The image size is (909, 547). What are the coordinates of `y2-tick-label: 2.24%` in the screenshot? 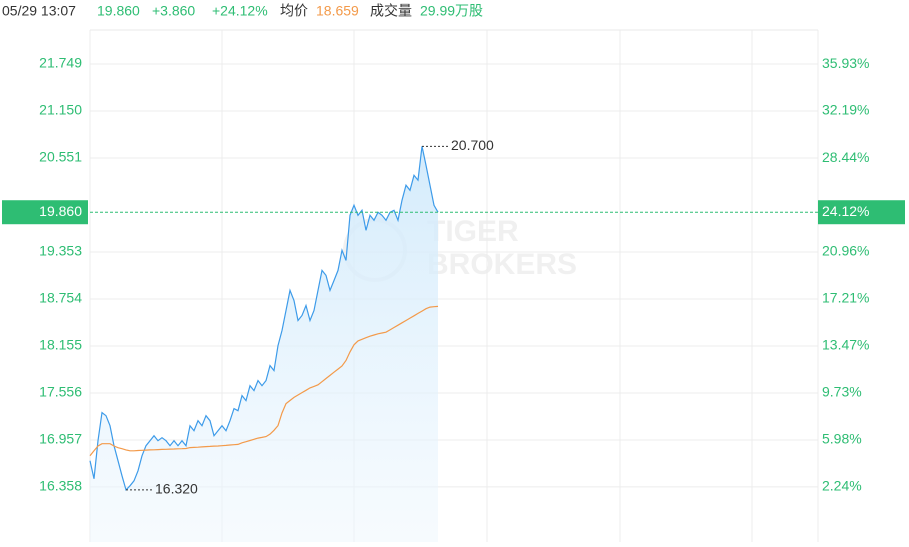 It's located at (842, 486).